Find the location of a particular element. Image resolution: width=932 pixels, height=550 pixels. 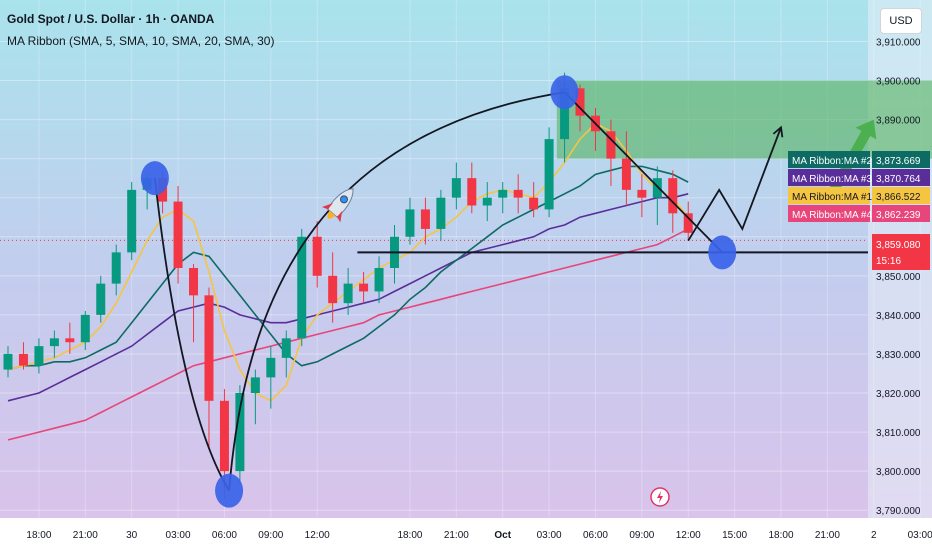

target-zone is located at coordinates (744, 119).